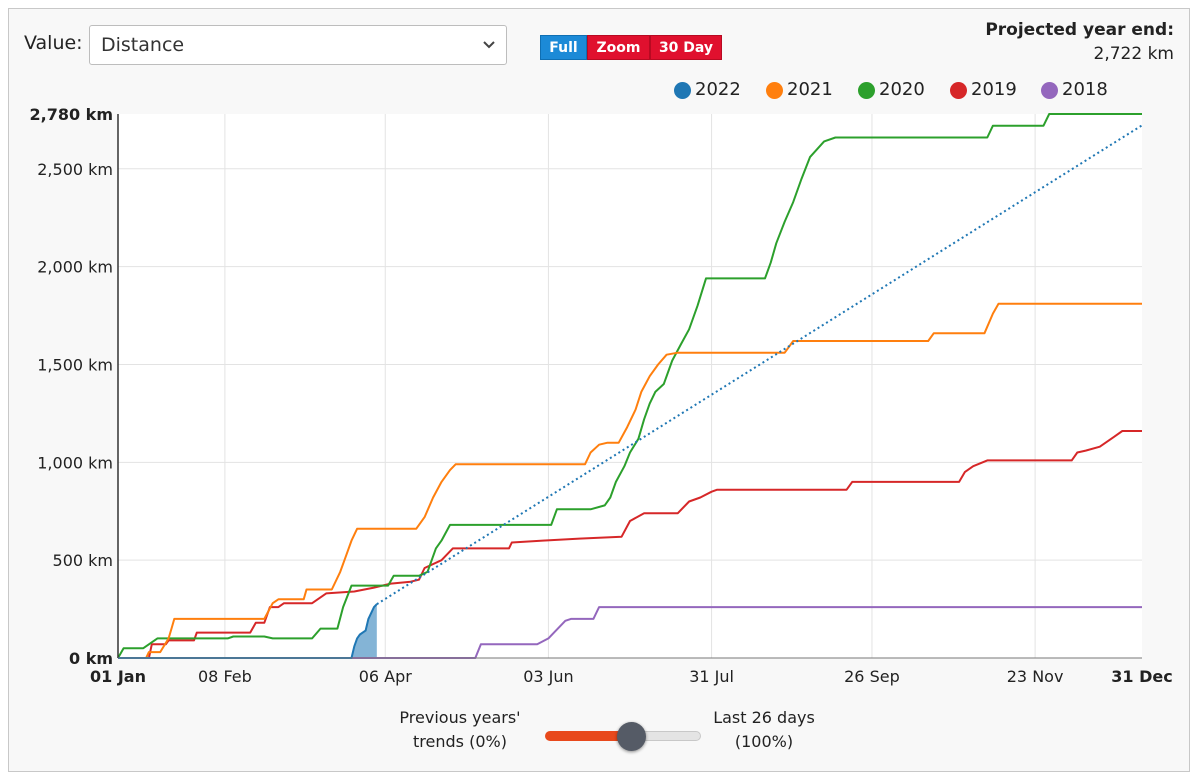 The width and height of the screenshot is (1200, 784). Describe the element at coordinates (72, 114) in the screenshot. I see `y-tick-label: 2,780 km` at that location.